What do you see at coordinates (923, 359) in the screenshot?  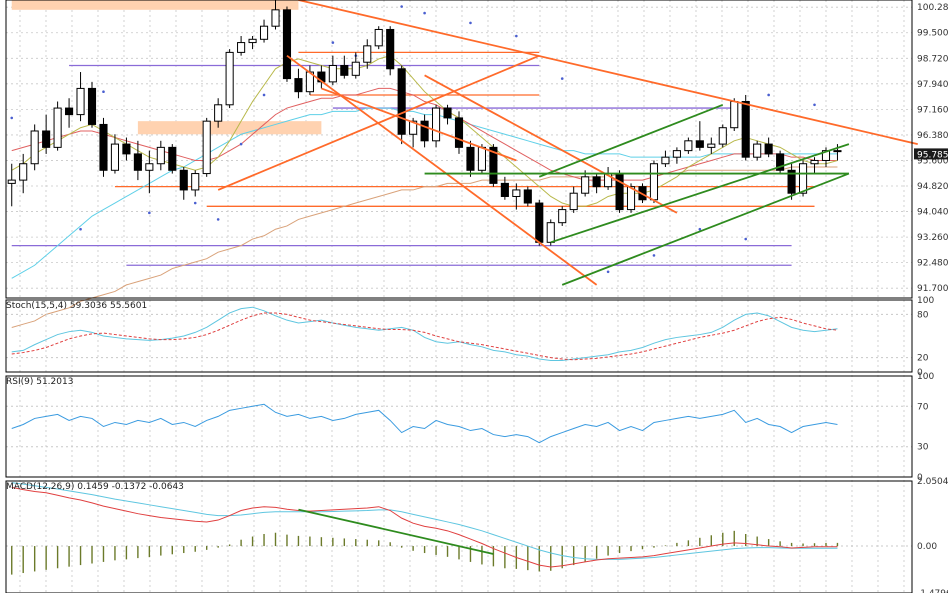 I see `stoch-axis-tick: 20` at bounding box center [923, 359].